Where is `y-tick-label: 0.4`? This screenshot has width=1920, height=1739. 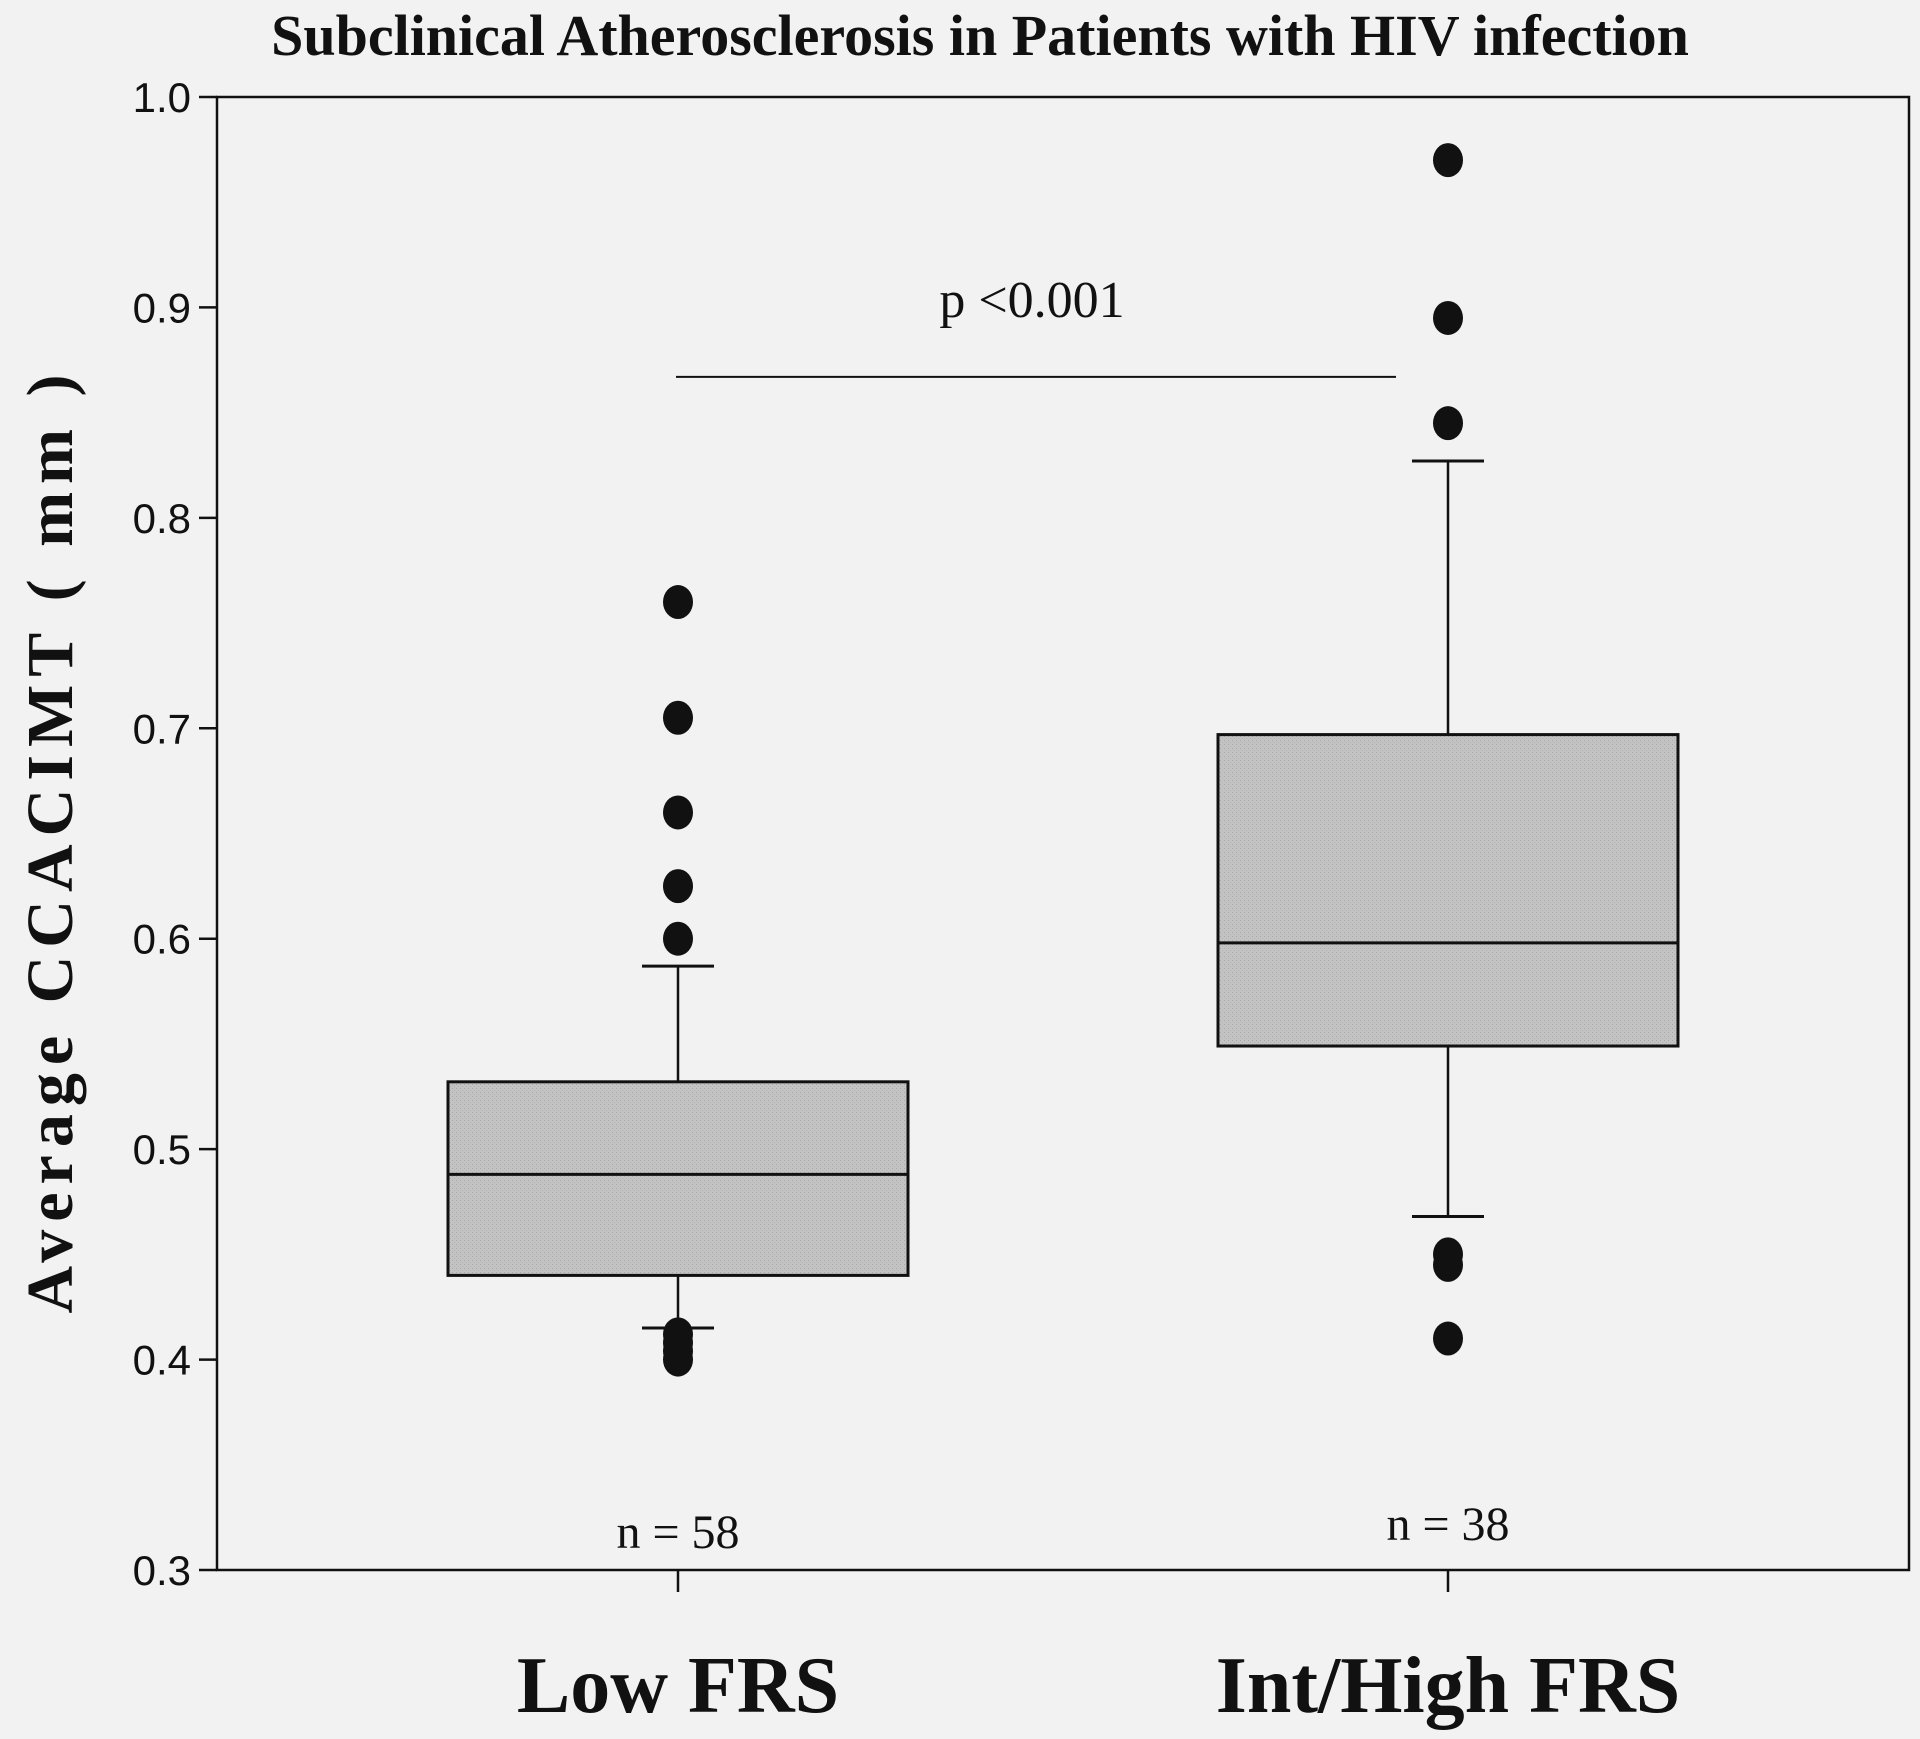
y-tick-label: 0.4 is located at coordinates (162, 1360).